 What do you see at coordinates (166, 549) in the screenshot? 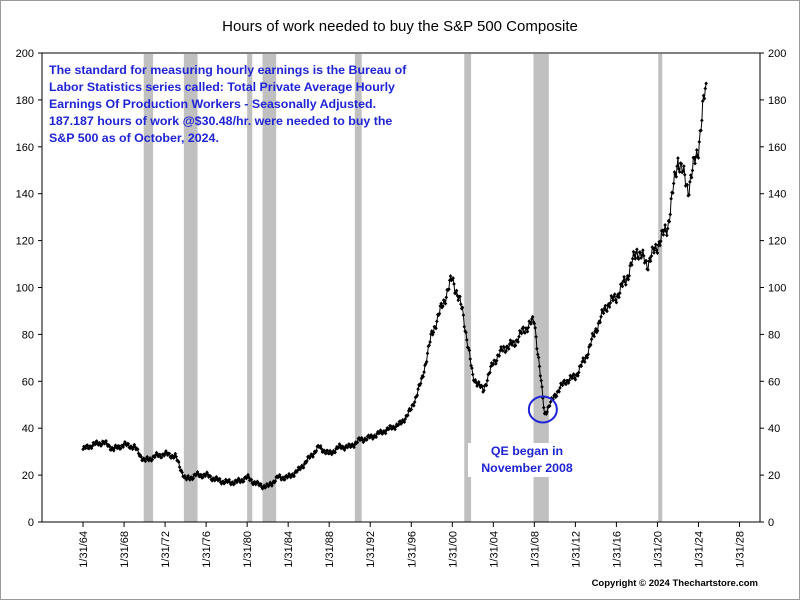
I see `x-tick-label: 1/31/72` at bounding box center [166, 549].